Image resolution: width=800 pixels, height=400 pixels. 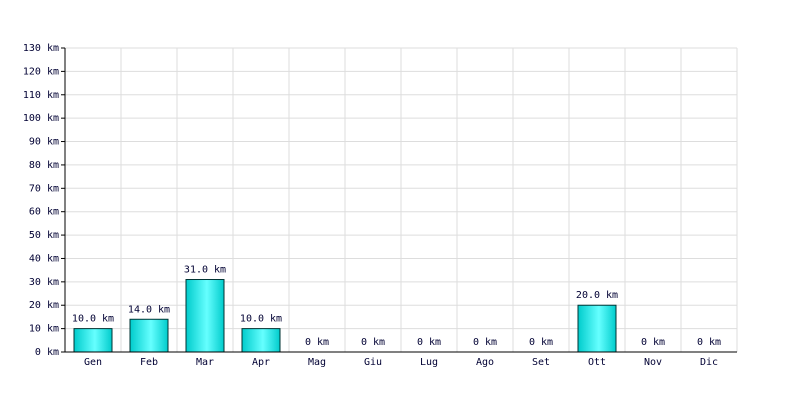 What do you see at coordinates (41, 95) in the screenshot?
I see `y-tick-label: 110 km` at bounding box center [41, 95].